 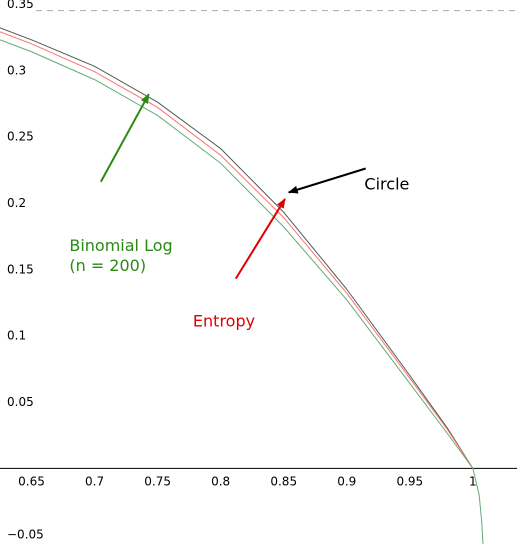 What do you see at coordinates (94, 481) in the screenshot?
I see `x-tick-label: 0.7` at bounding box center [94, 481].